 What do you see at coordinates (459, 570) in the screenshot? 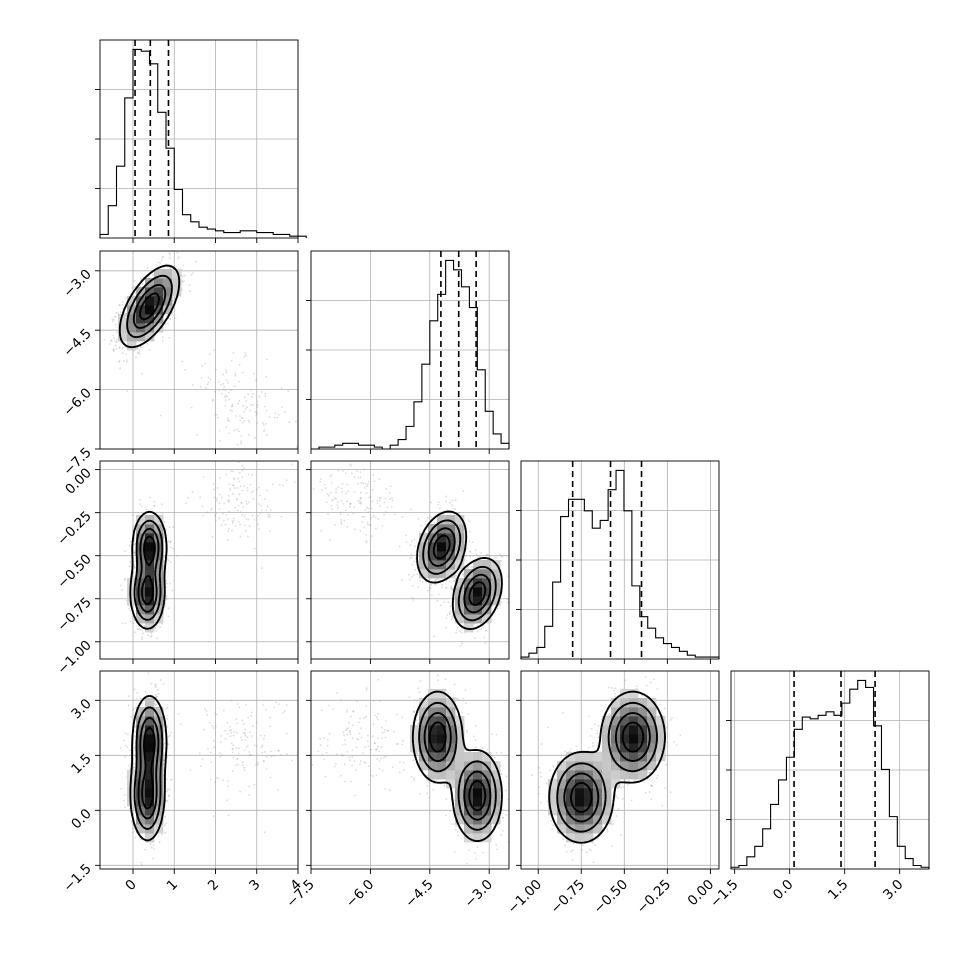
I see `contour-line` at bounding box center [459, 570].